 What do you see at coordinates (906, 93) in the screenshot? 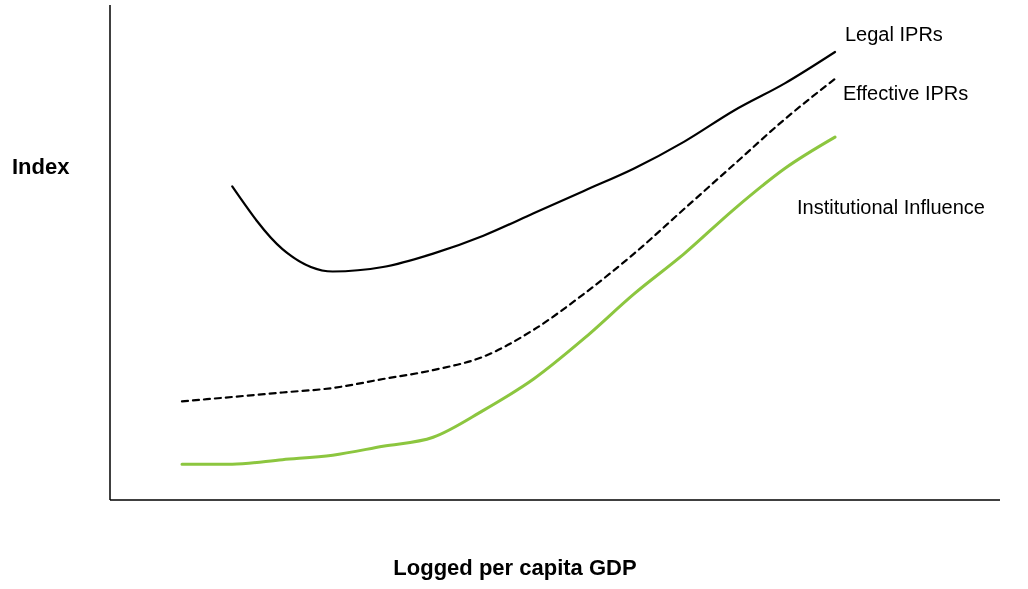
I see `series-label: Effective IPRs` at bounding box center [906, 93].